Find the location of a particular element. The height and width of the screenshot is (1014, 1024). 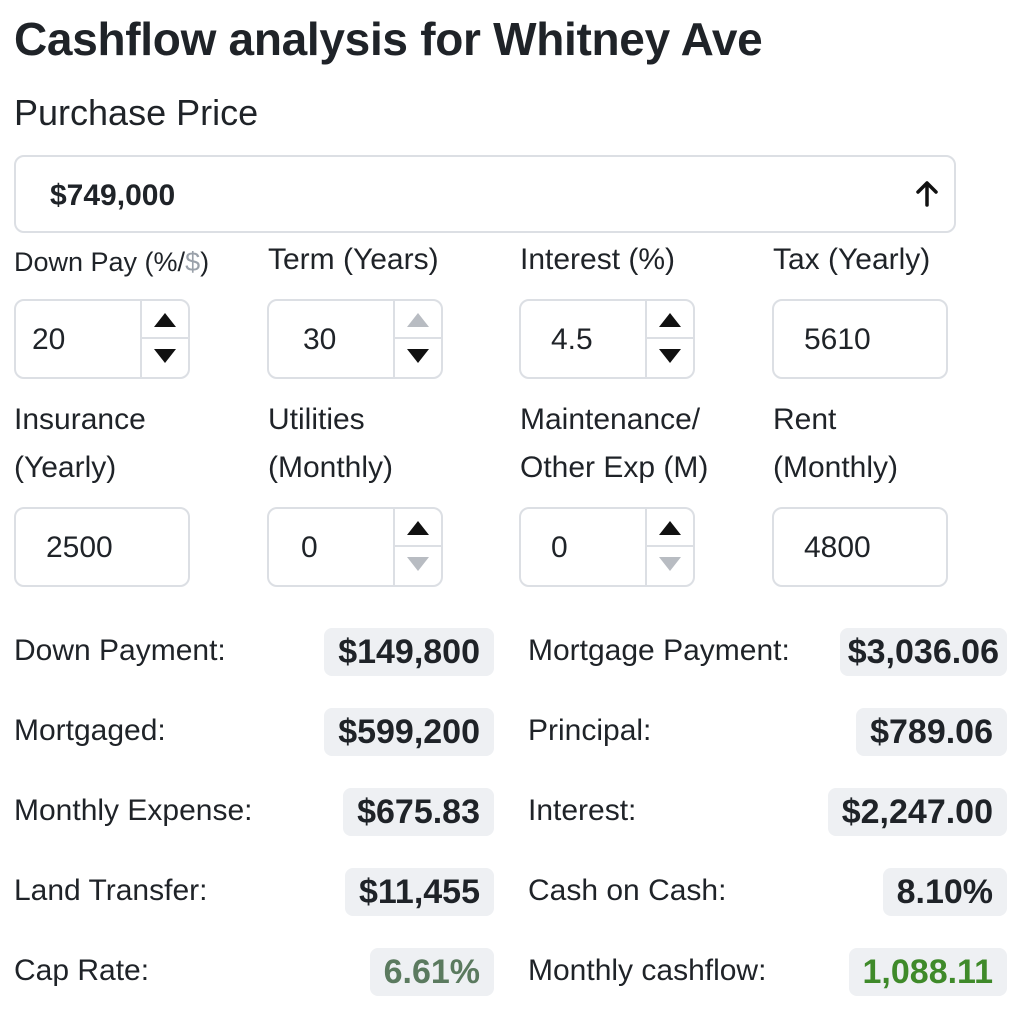

rent-label: Rent (Monthly) is located at coordinates (836, 443).